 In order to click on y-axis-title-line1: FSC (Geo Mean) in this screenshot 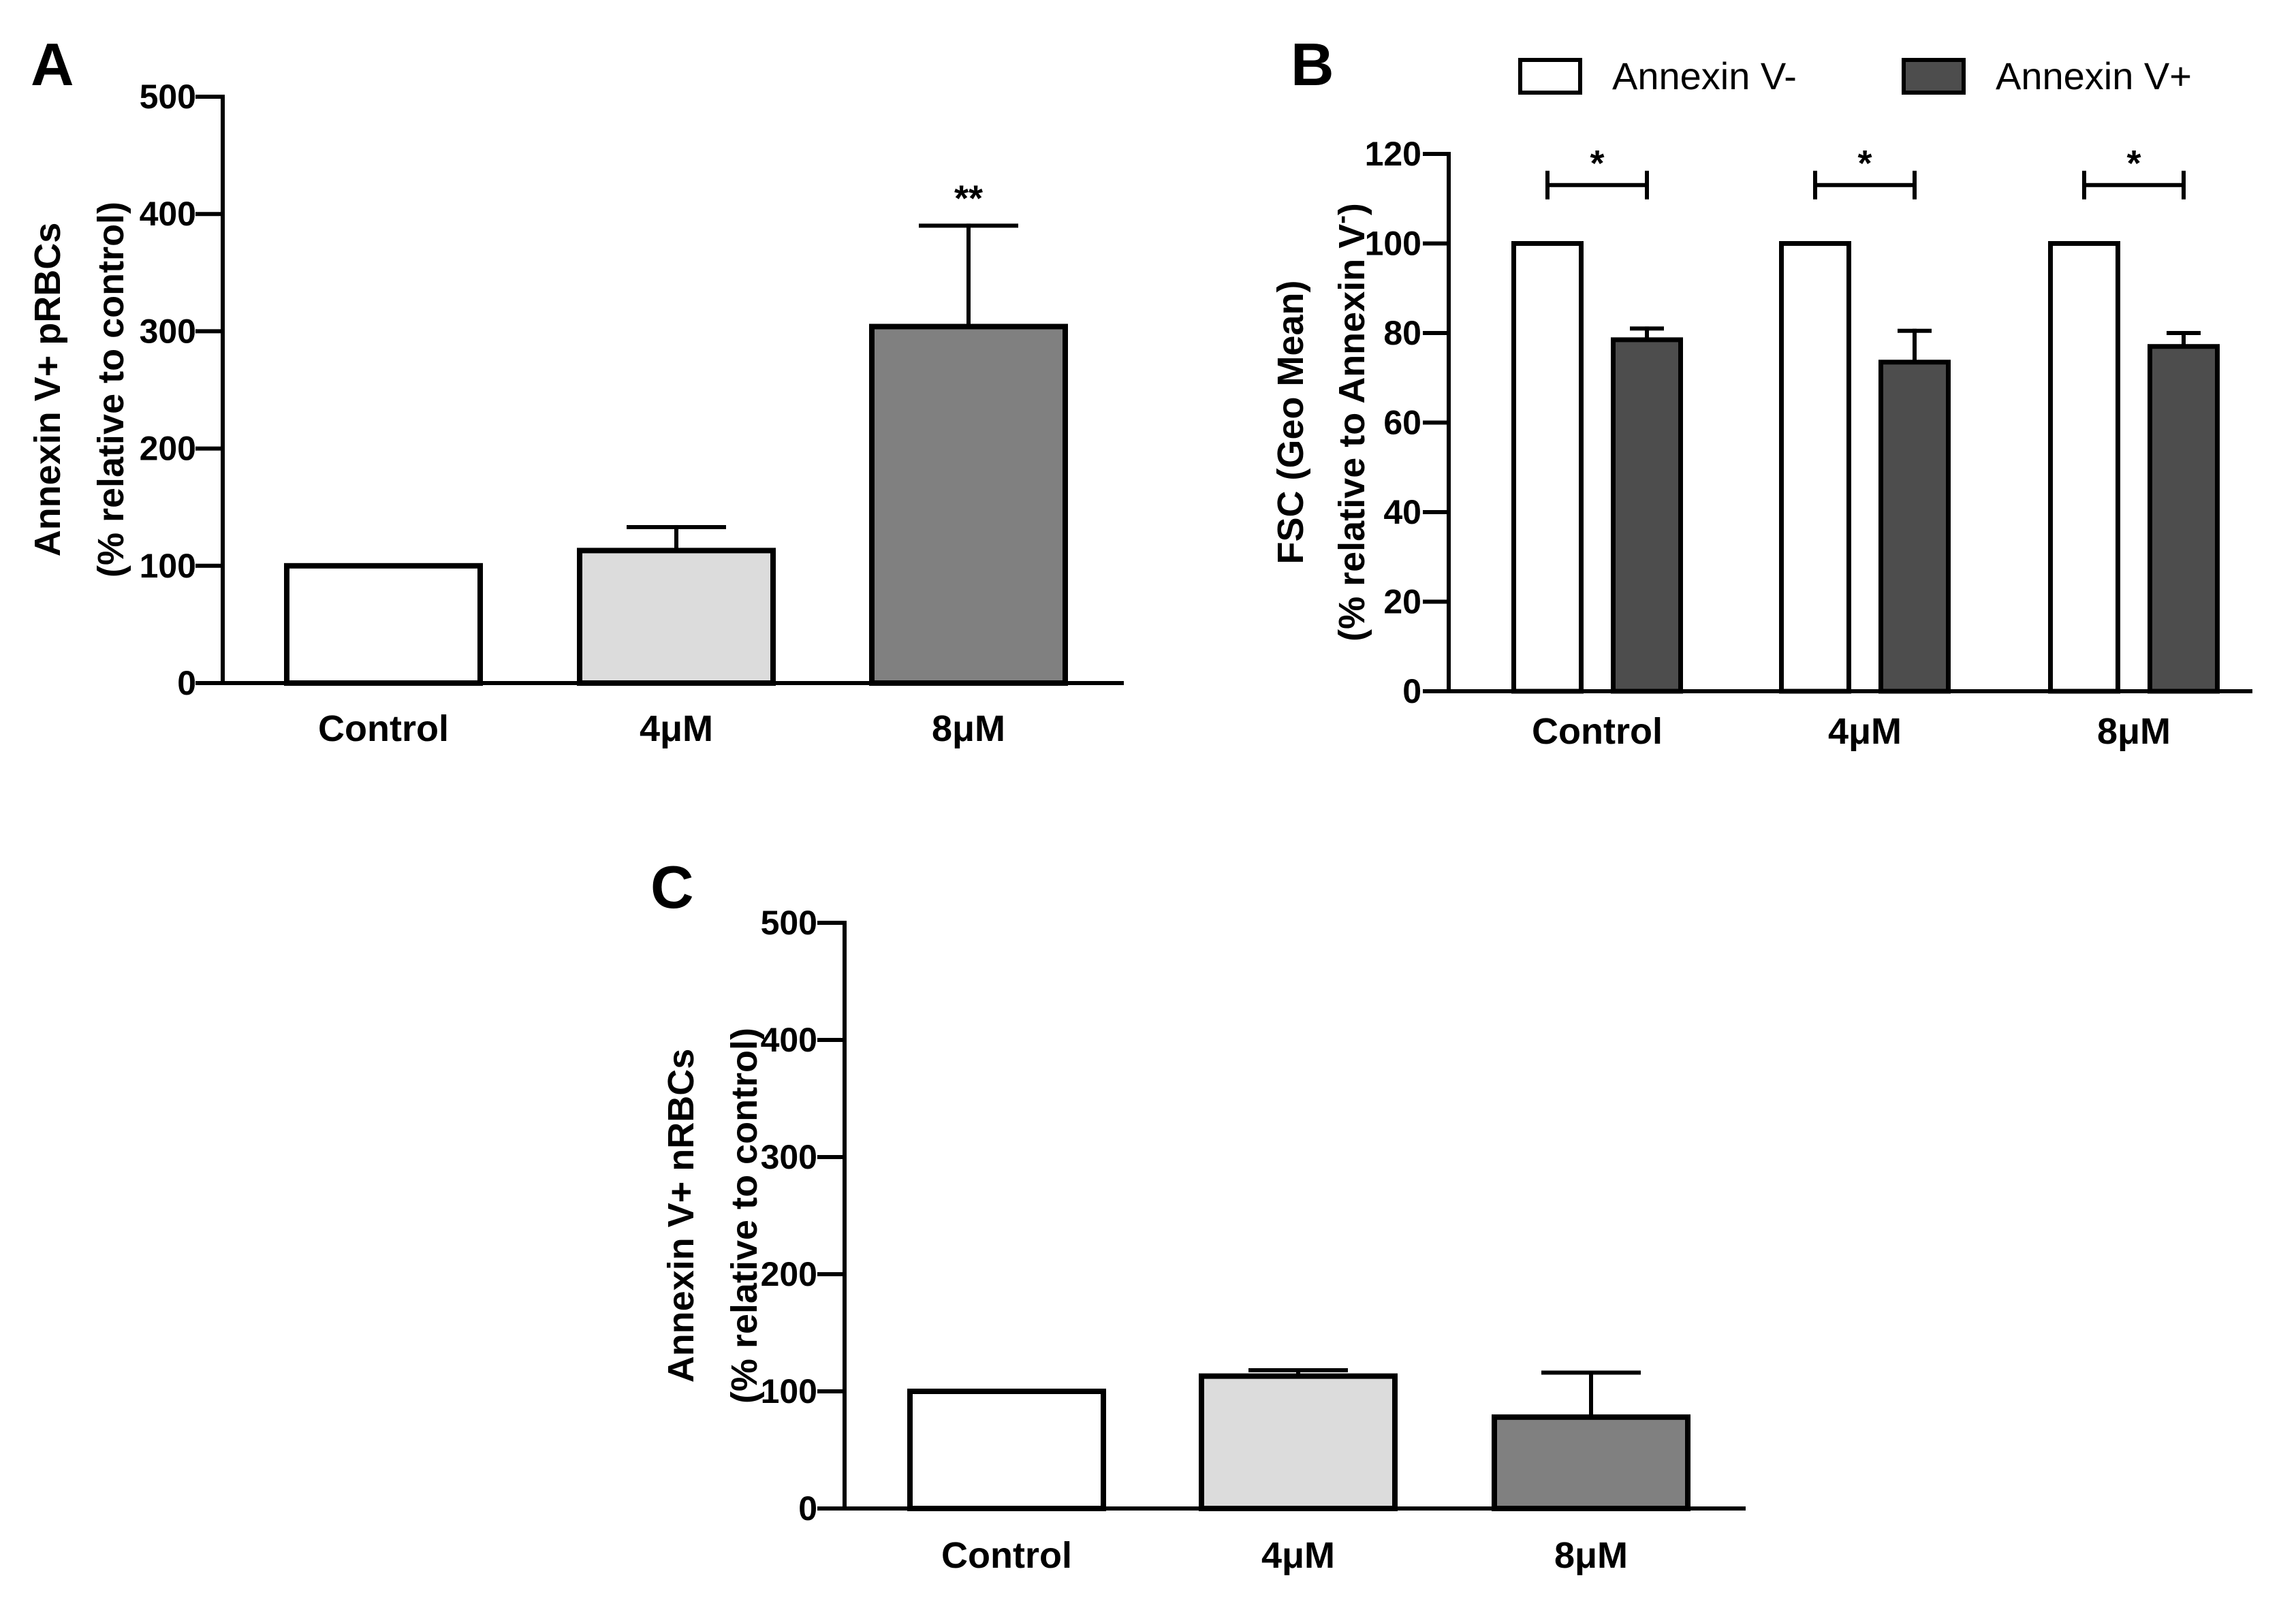, I will do `click(1291, 422)`.